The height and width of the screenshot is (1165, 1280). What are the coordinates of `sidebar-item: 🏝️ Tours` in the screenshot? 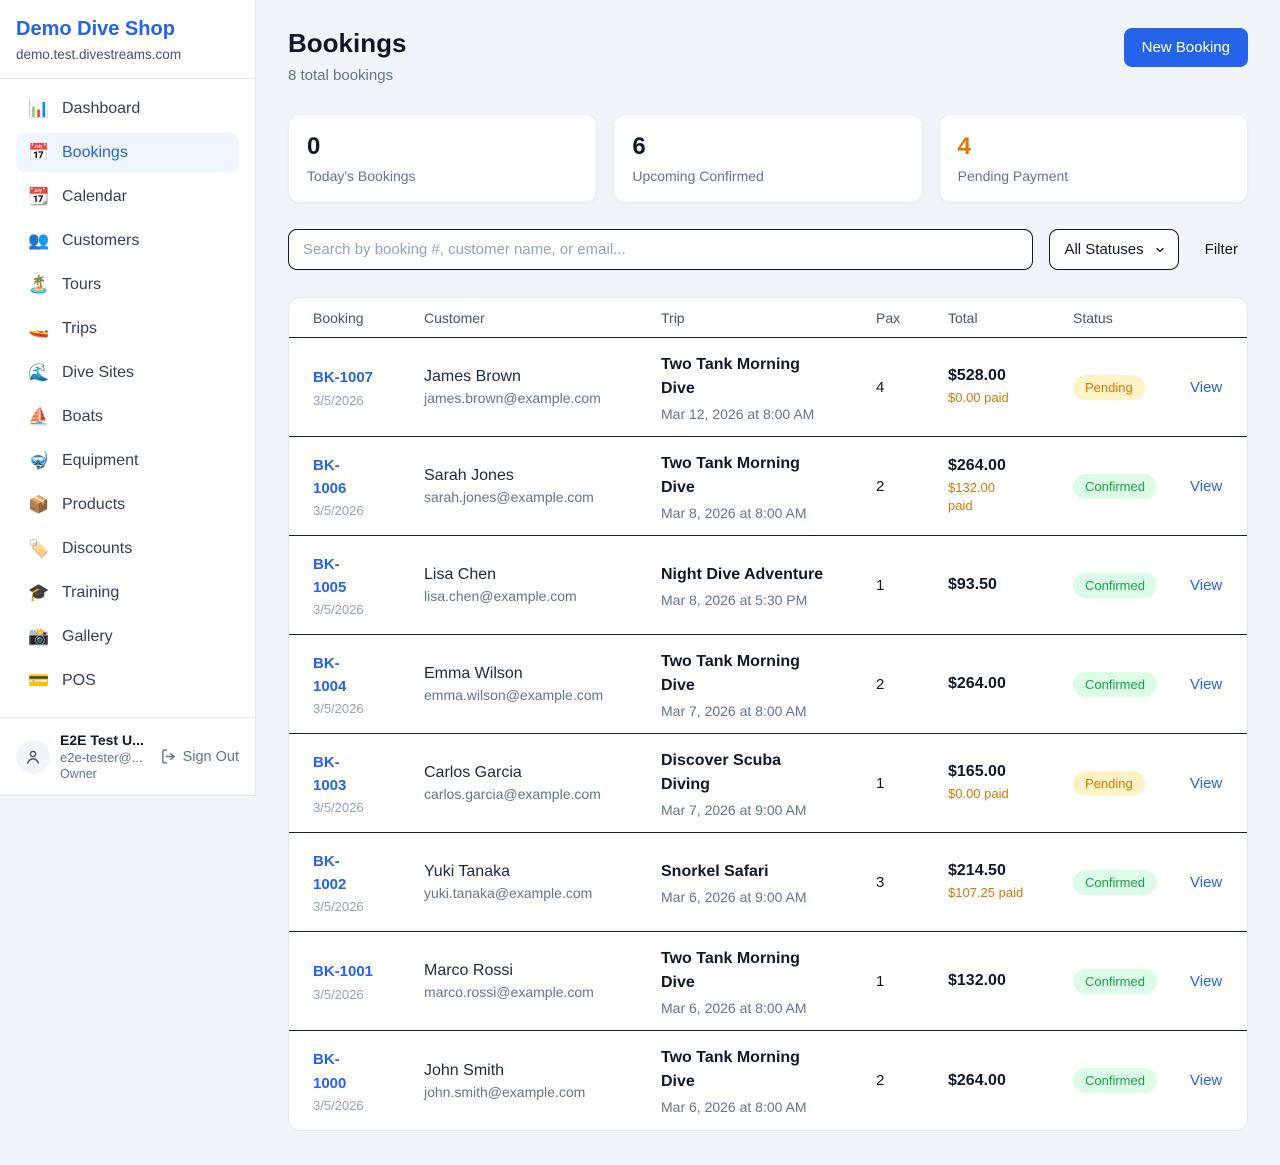 It's located at (127, 285).